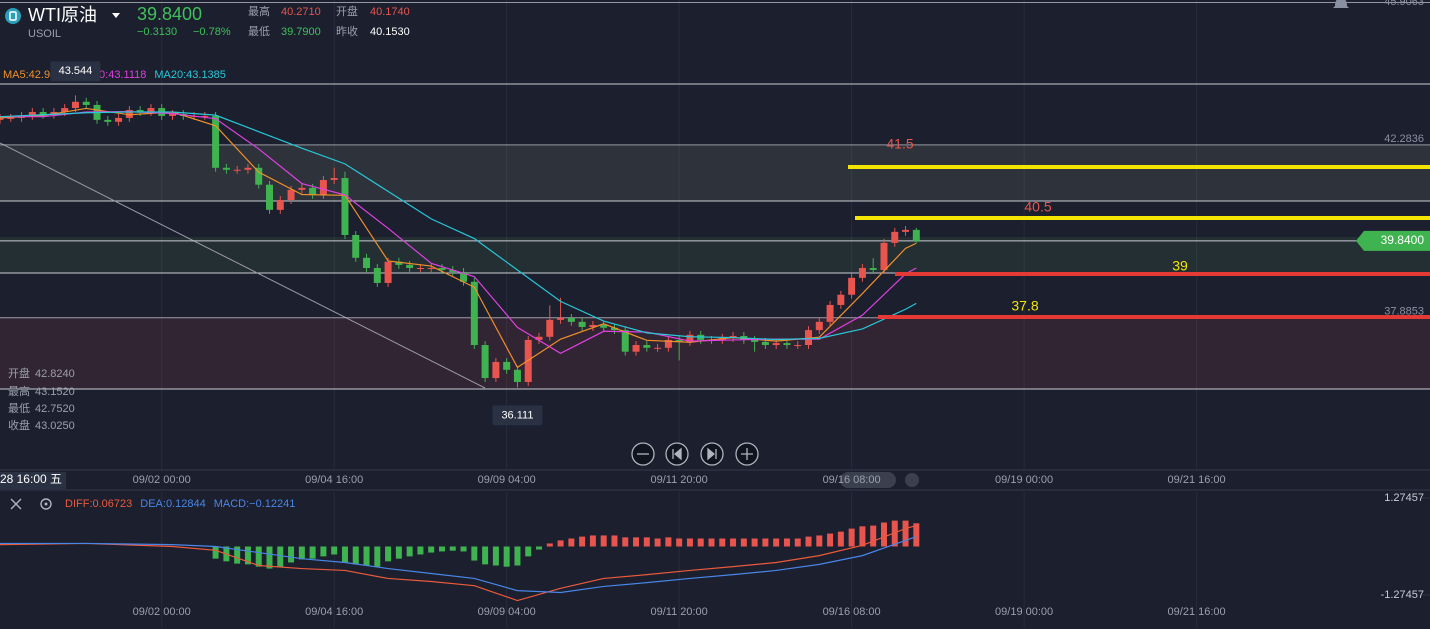 This screenshot has width=1430, height=629. What do you see at coordinates (507, 480) in the screenshot?
I see `x-tick-label: 09/09 04:00` at bounding box center [507, 480].